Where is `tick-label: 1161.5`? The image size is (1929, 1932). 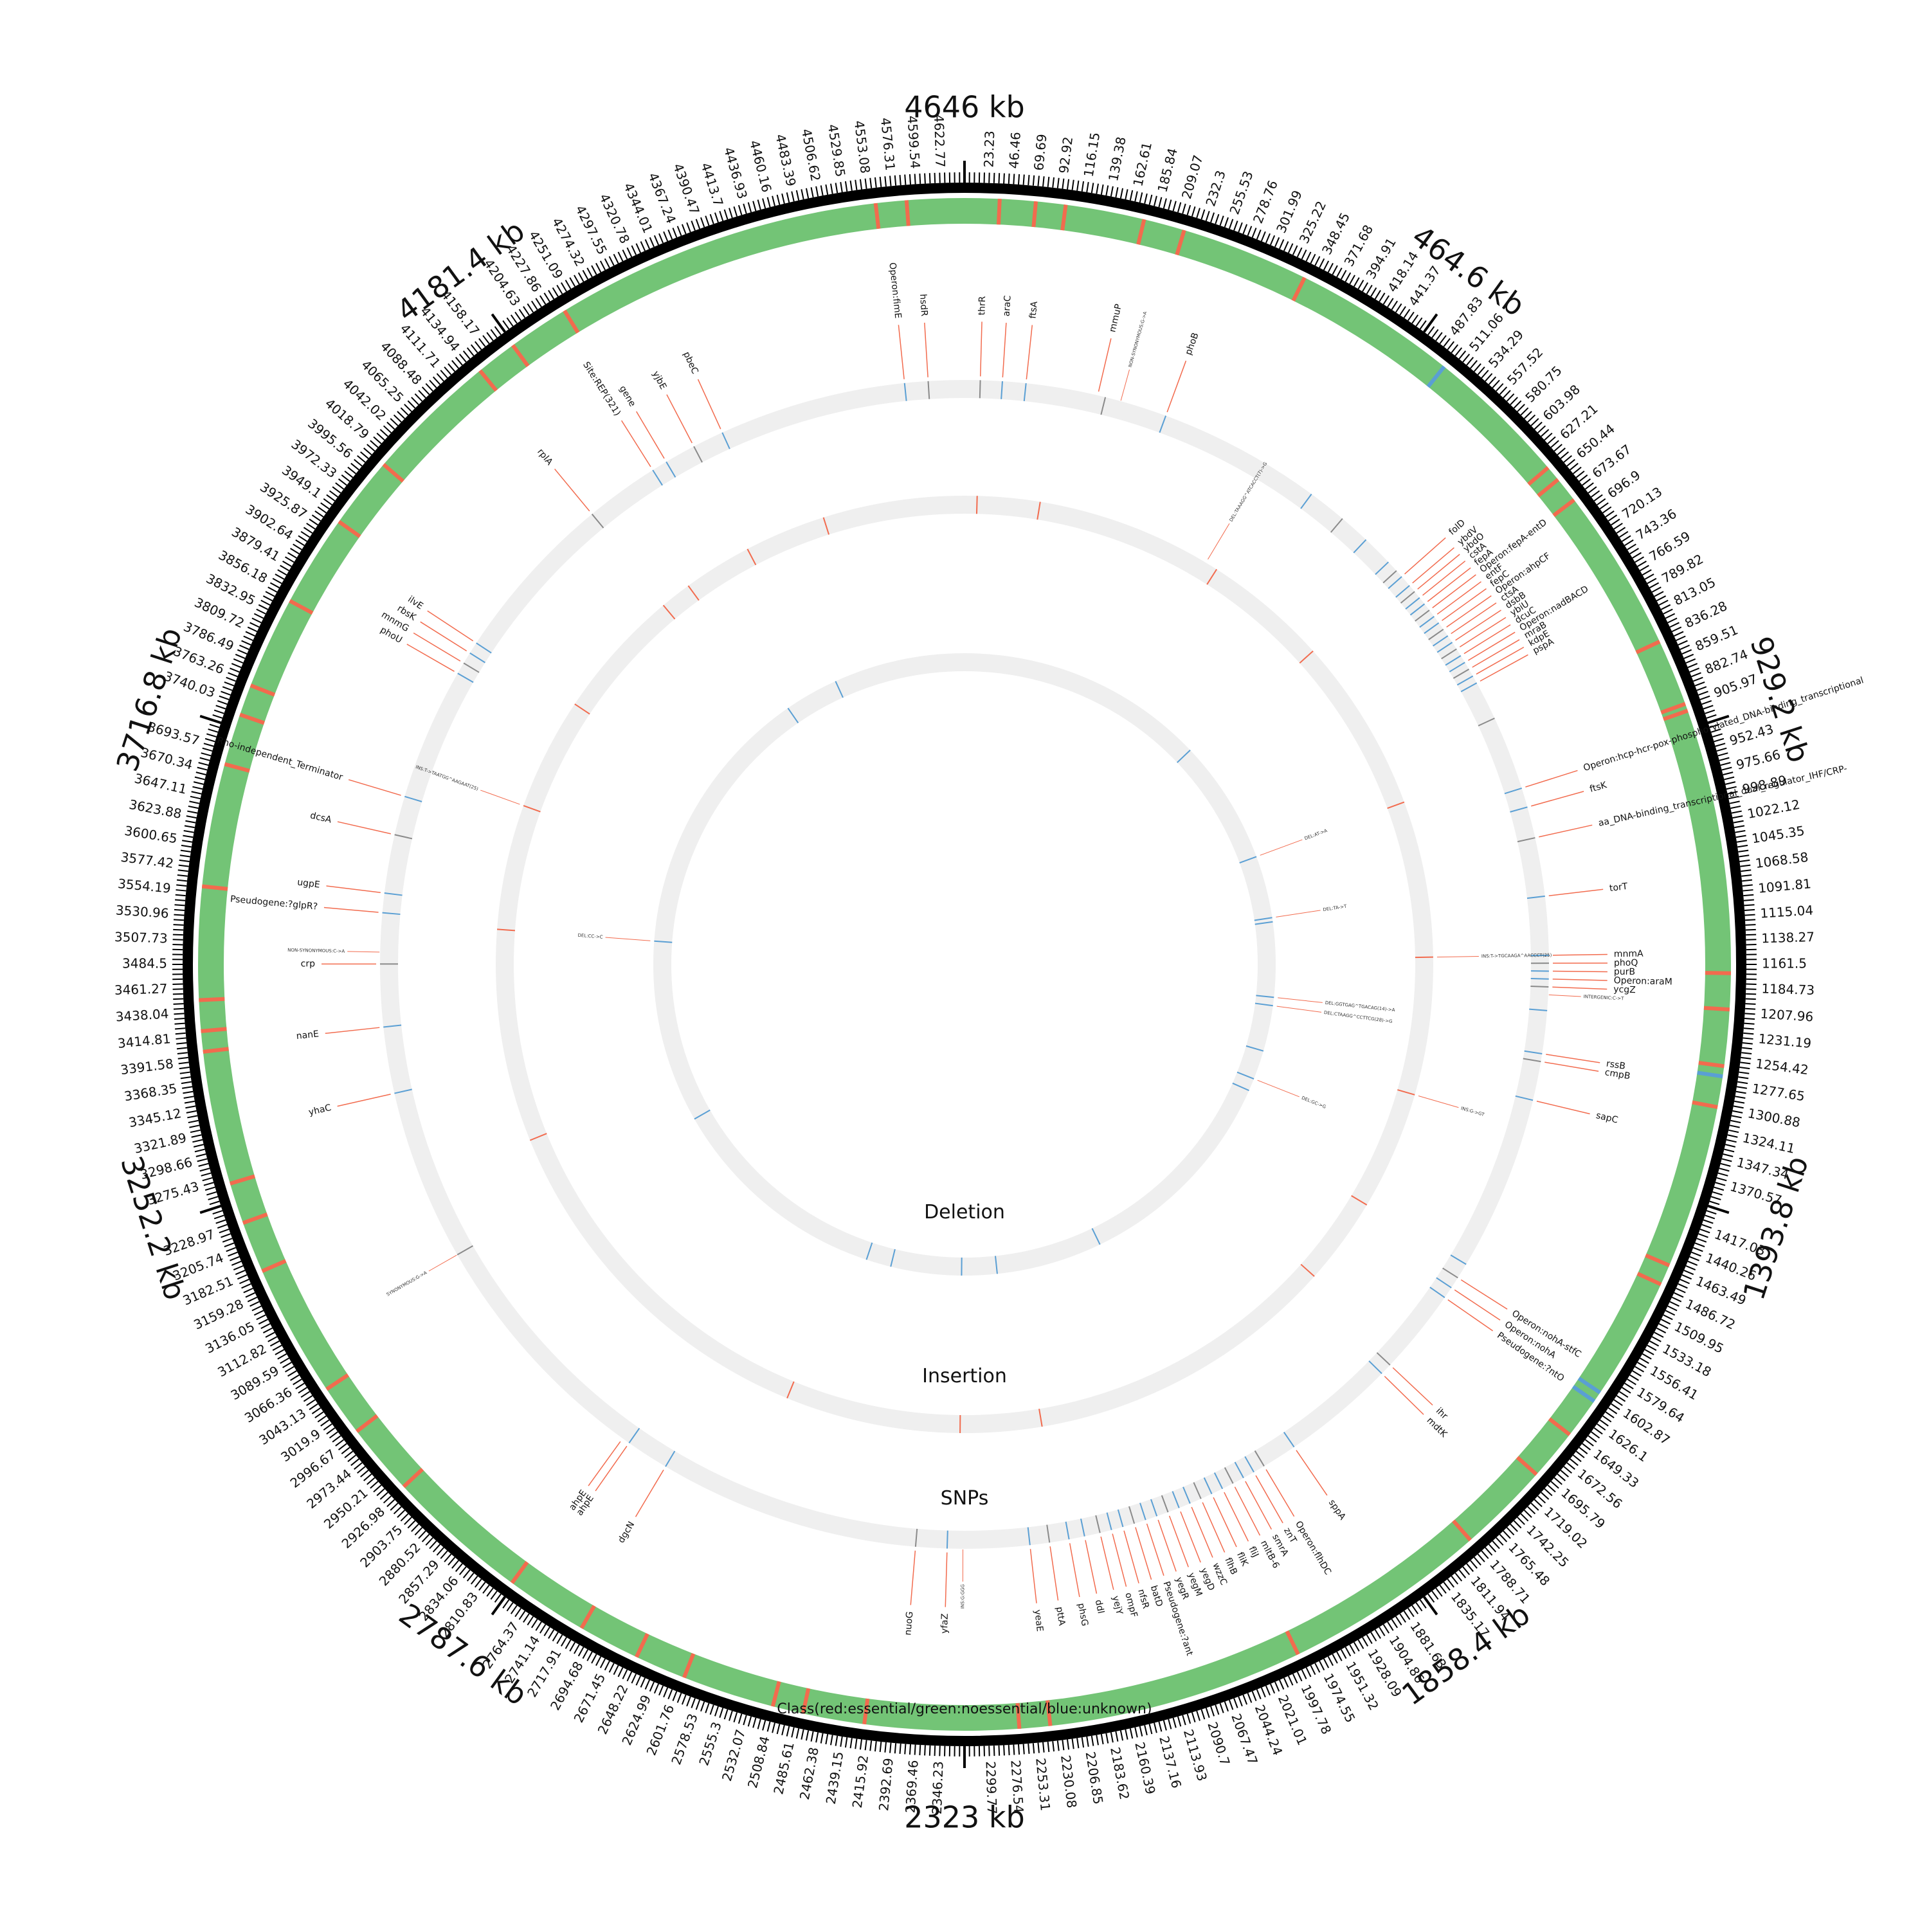
tick-label: 1161.5 is located at coordinates (1784, 963).